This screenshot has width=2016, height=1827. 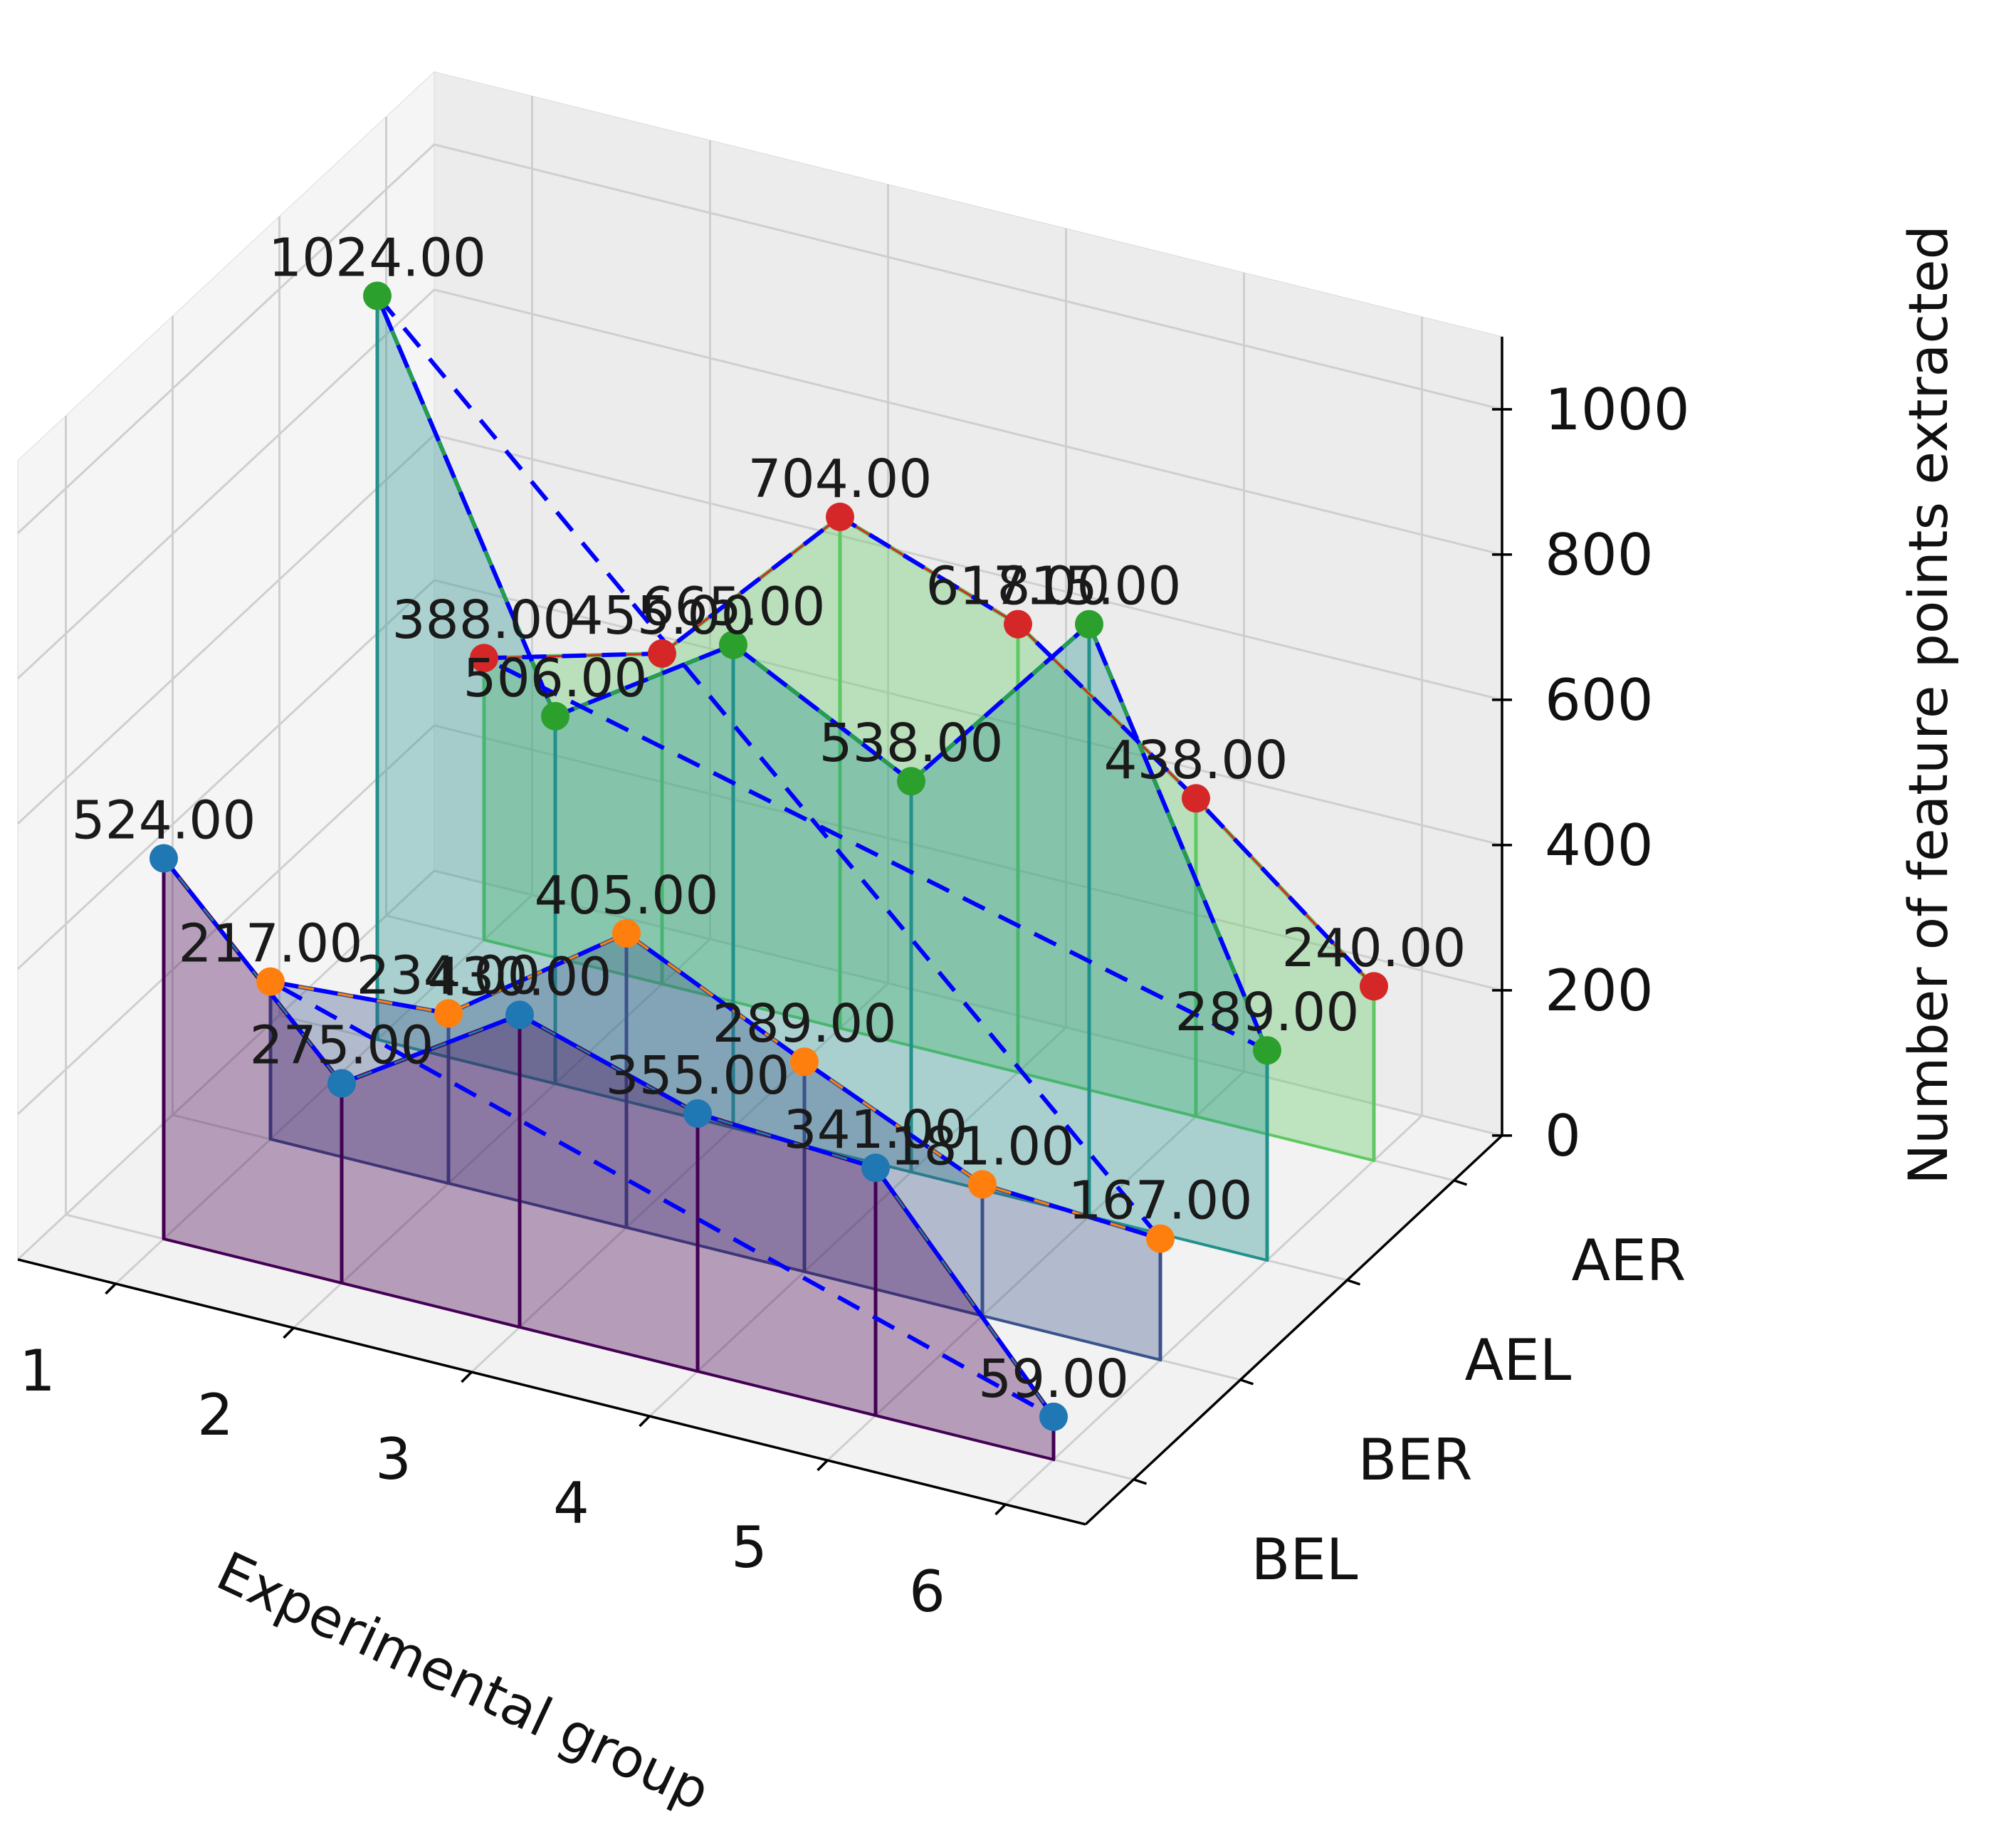 I want to click on z-tick-label: 1000, so click(x=1617, y=410).